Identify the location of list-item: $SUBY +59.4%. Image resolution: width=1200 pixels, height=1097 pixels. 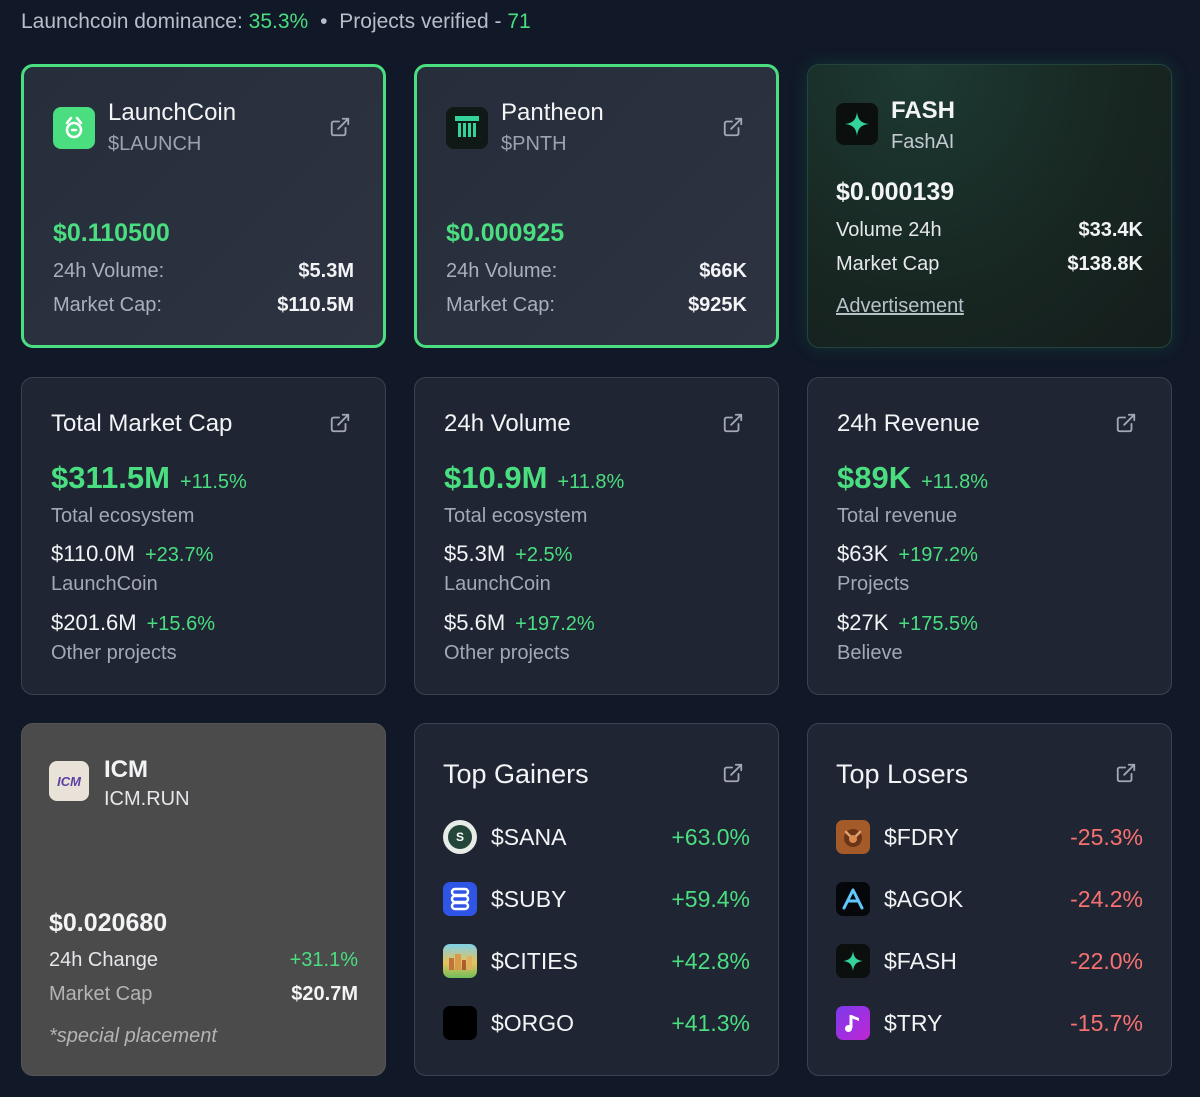
(596, 900).